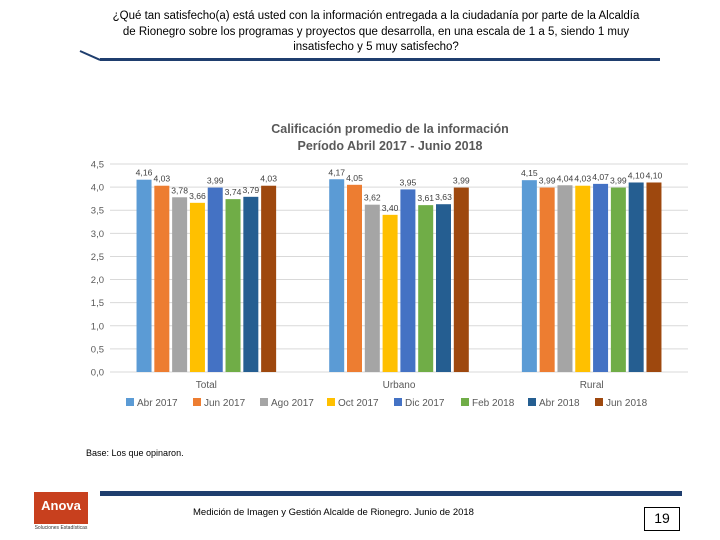 The image size is (720, 540). What do you see at coordinates (157, 403) in the screenshot?
I see `legend-label: Abr 2017` at bounding box center [157, 403].